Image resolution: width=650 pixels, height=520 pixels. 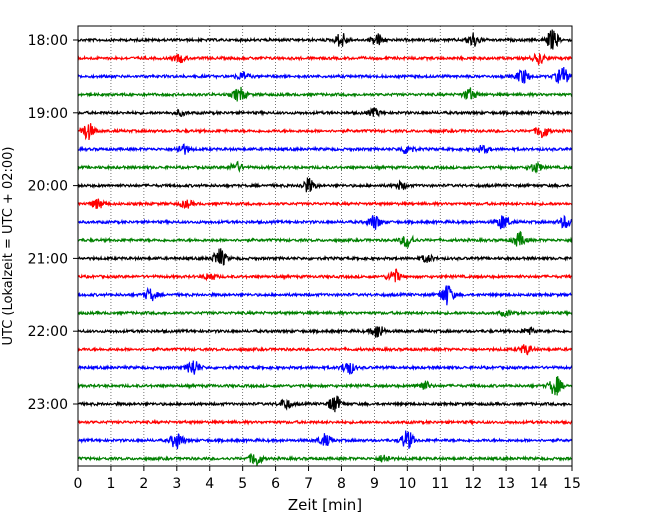 I want to click on y-tick-label: 23:00, so click(x=48, y=405).